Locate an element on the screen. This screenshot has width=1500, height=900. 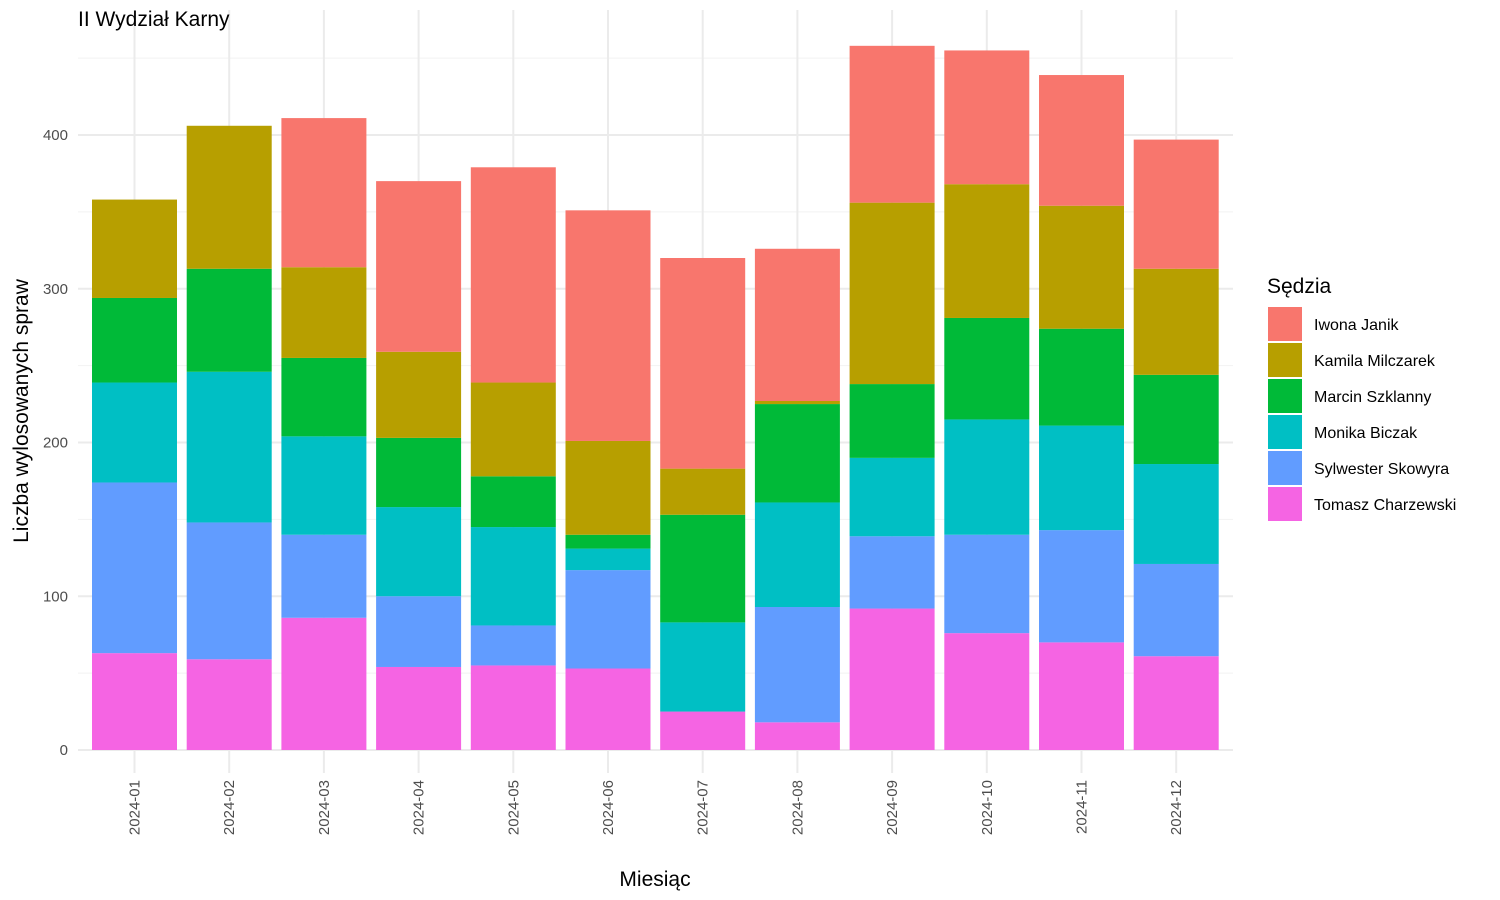
legend-title: Sędzia is located at coordinates (1299, 286).